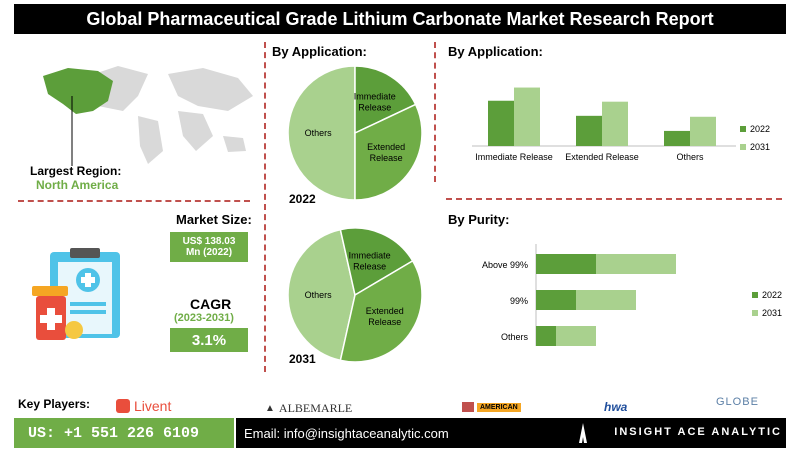 The image size is (800, 450). Describe the element at coordinates (211, 304) in the screenshot. I see `cagr-label: CAGR` at that location.